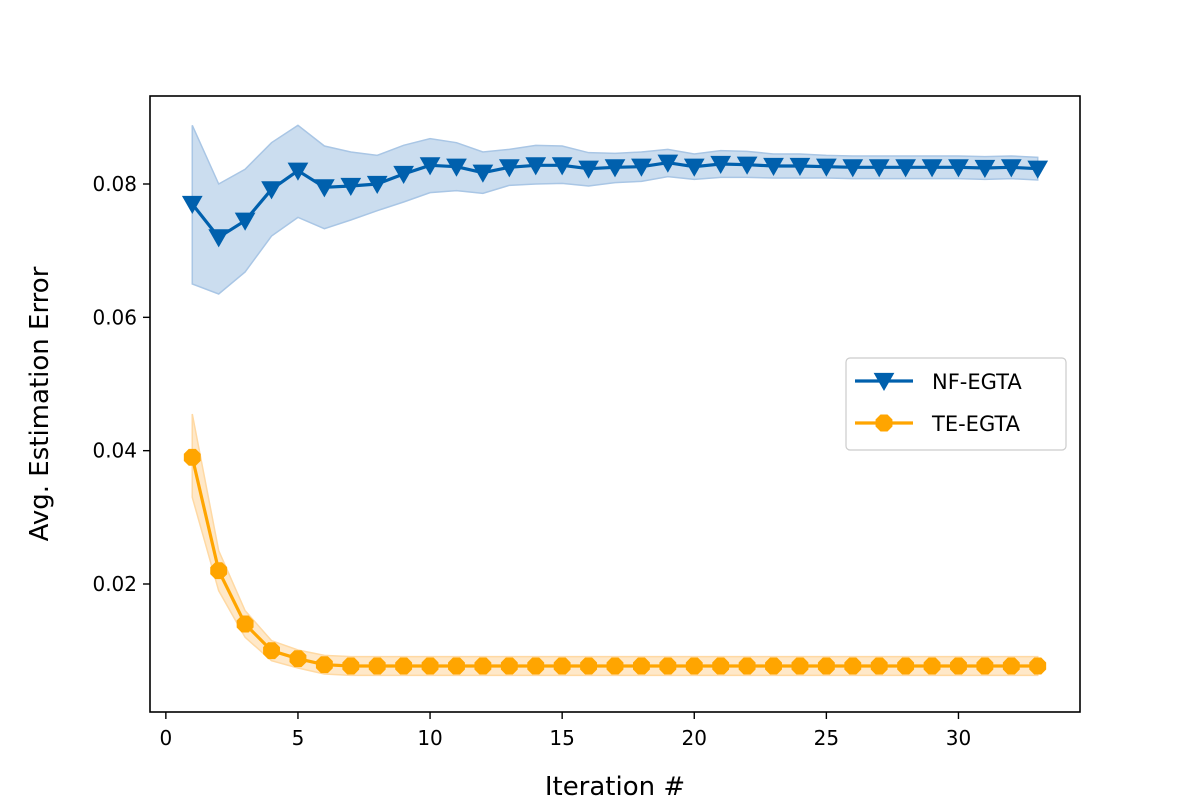 Image resolution: width=1200 pixels, height=805 pixels. What do you see at coordinates (40, 403) in the screenshot?
I see `y-axis-title: Avg. Estimation Error` at bounding box center [40, 403].